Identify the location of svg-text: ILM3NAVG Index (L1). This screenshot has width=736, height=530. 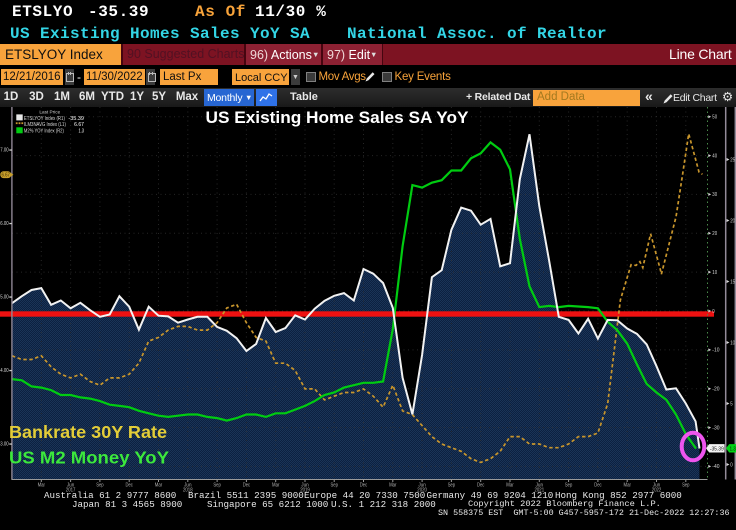
(45, 125).